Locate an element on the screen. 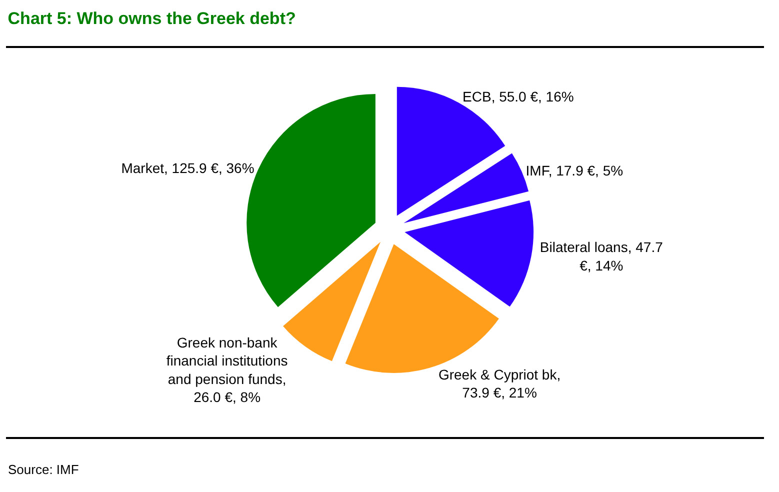 This screenshot has width=779, height=492. slice-label: Greek & Cypriot bk, 73.9 €, 21% is located at coordinates (499, 383).